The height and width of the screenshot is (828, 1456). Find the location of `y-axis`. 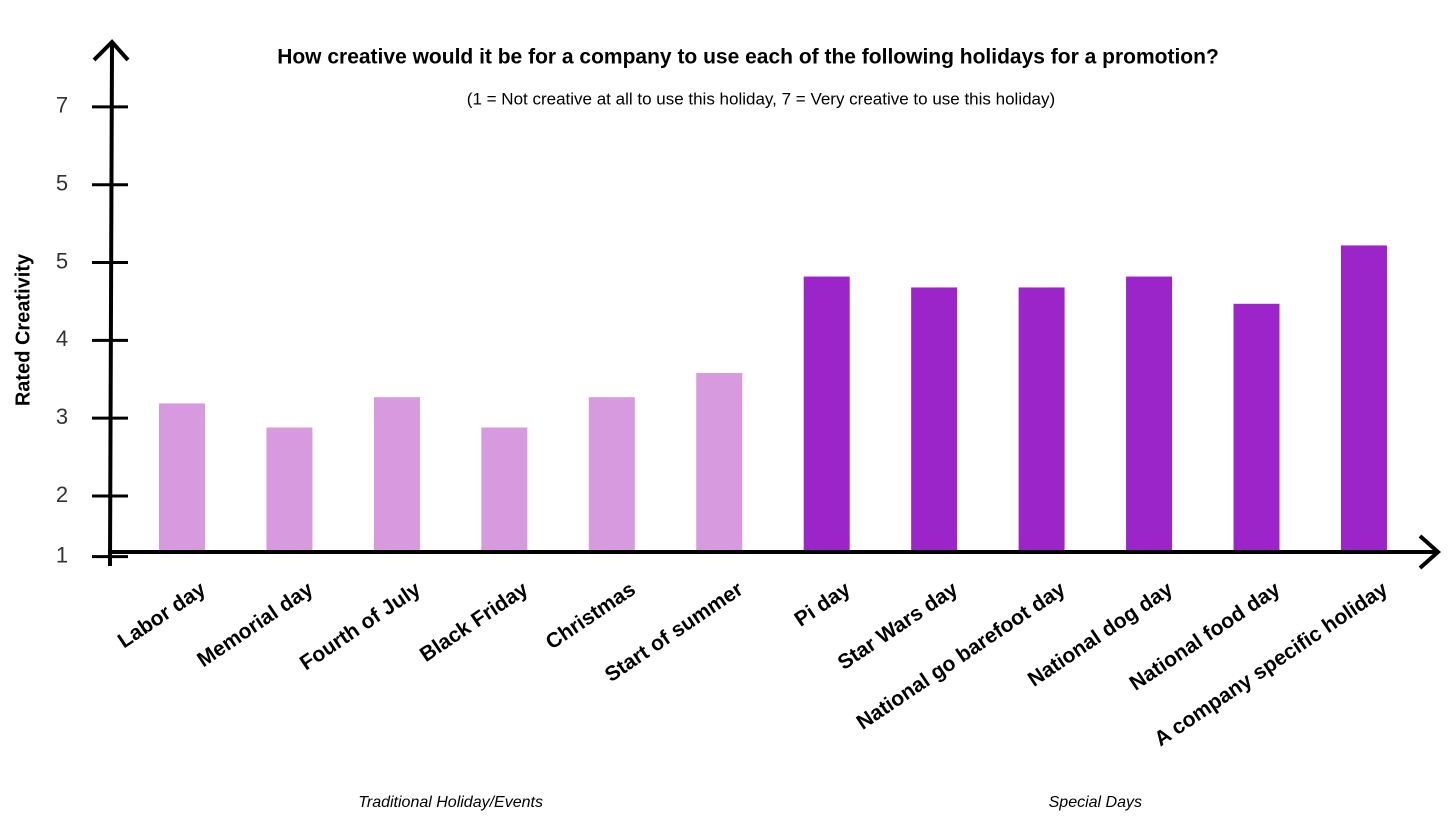

y-axis is located at coordinates (111, 303).